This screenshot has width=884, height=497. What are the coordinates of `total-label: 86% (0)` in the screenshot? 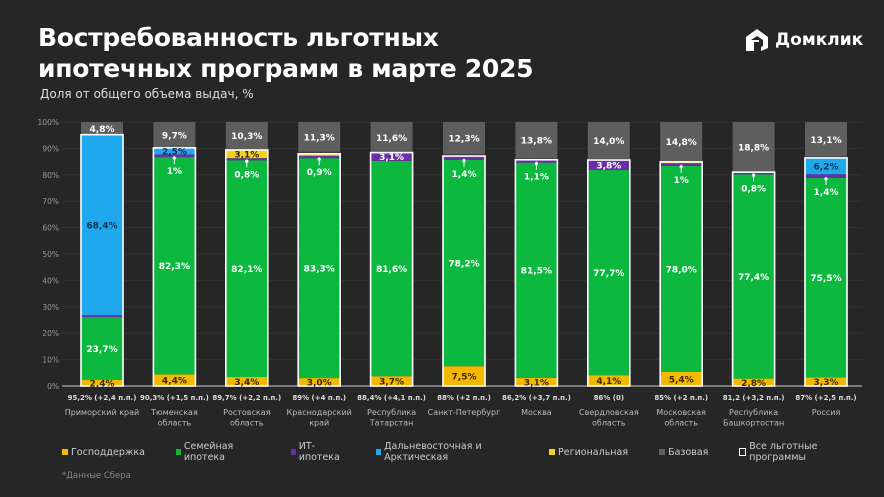 It's located at (609, 398).